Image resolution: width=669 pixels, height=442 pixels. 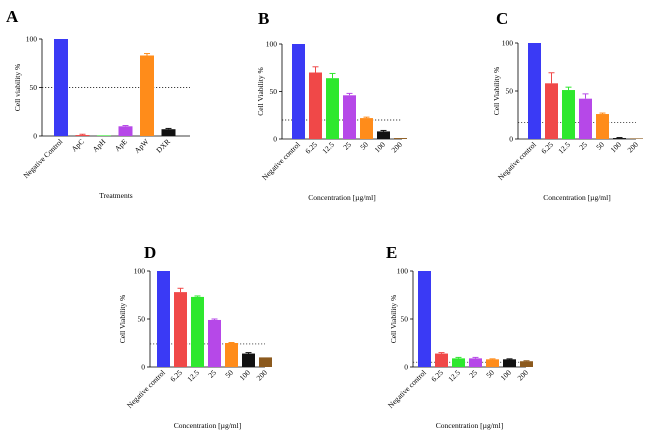 What do you see at coordinates (140, 271) in the screenshot?
I see `y-tick-label-d: 100` at bounding box center [140, 271].